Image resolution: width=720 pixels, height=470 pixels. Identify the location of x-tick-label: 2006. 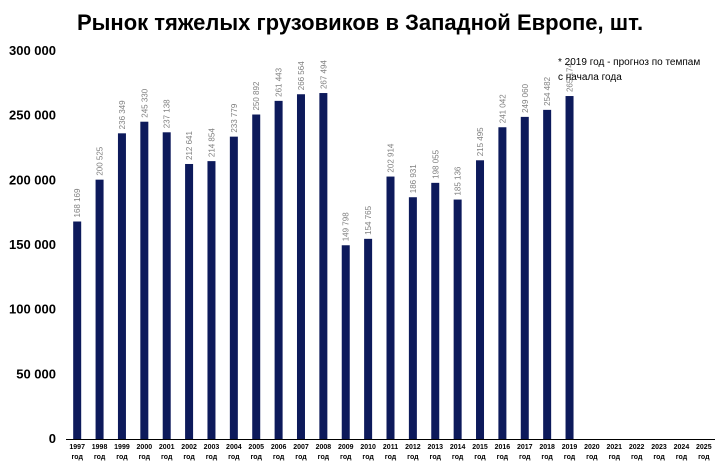
(279, 447).